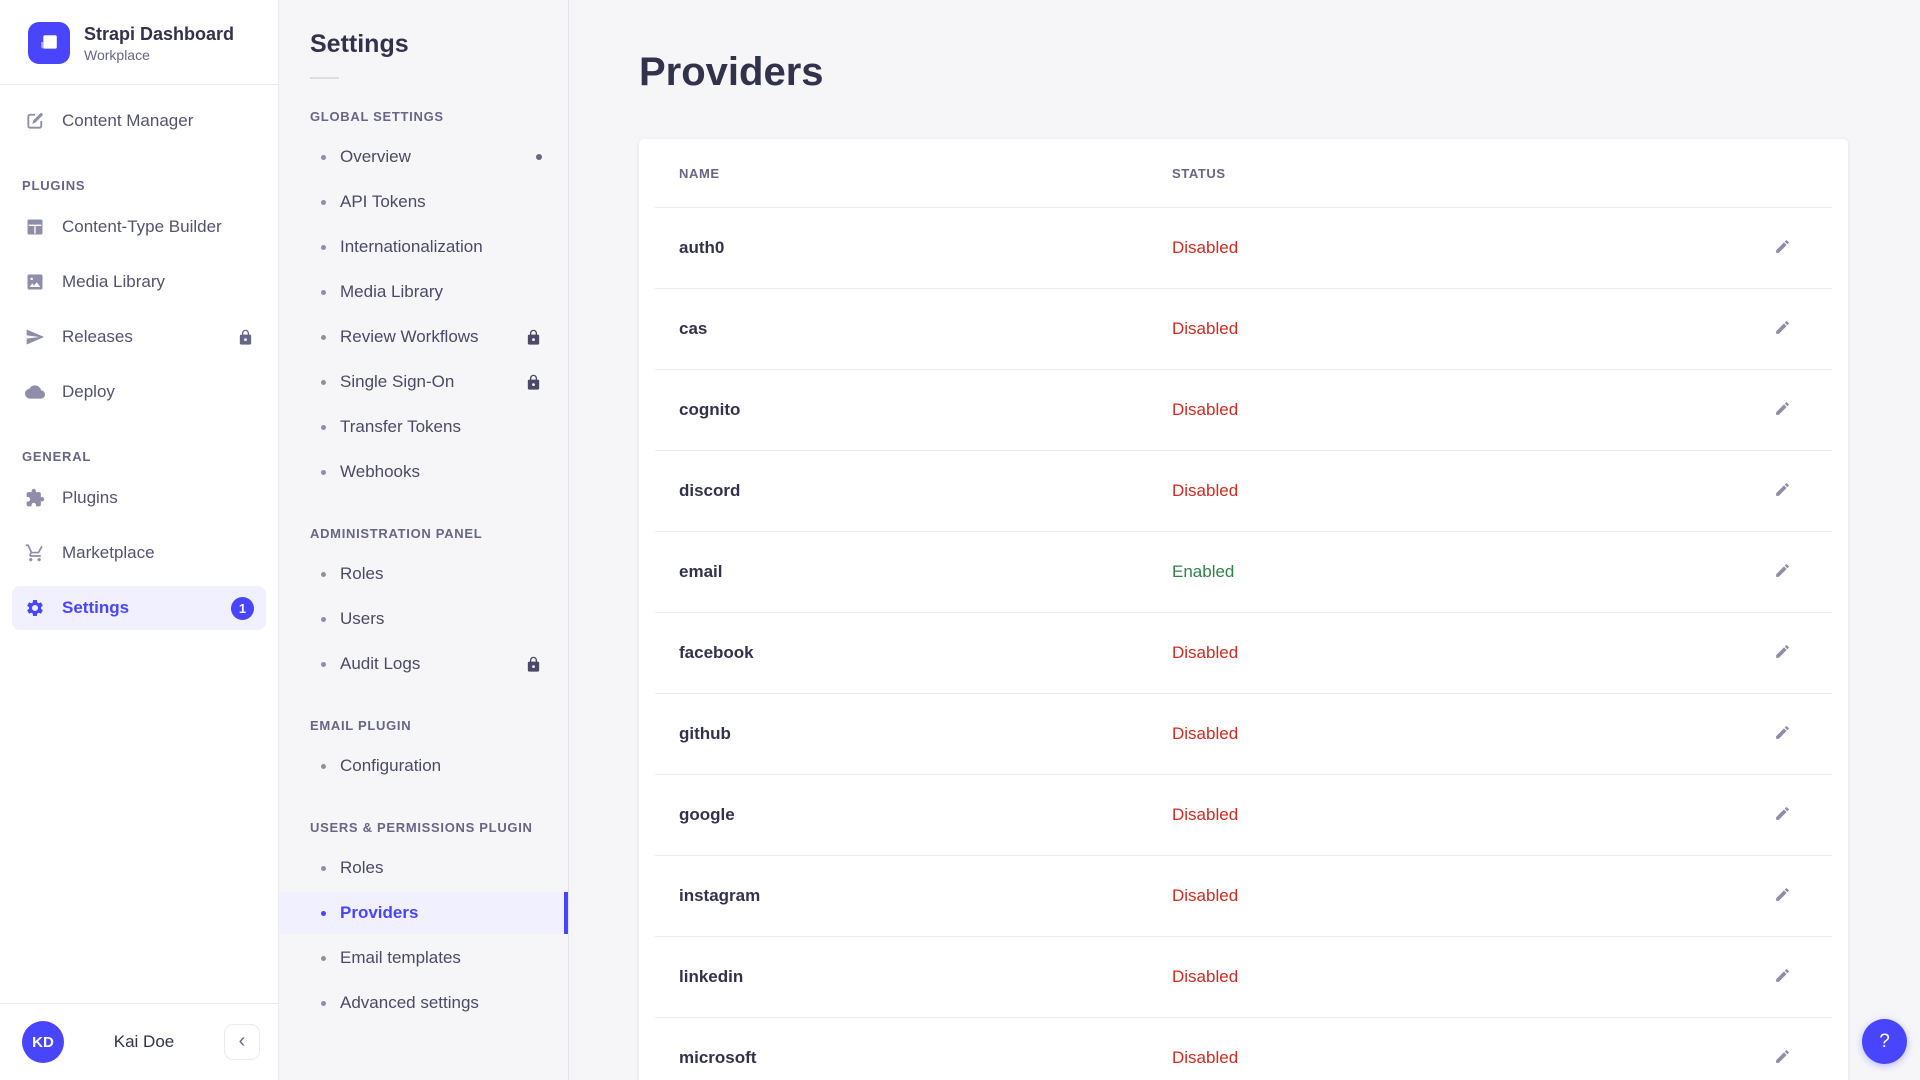  Describe the element at coordinates (139, 282) in the screenshot. I see `sidebar-item-media-library: Media Library` at that location.